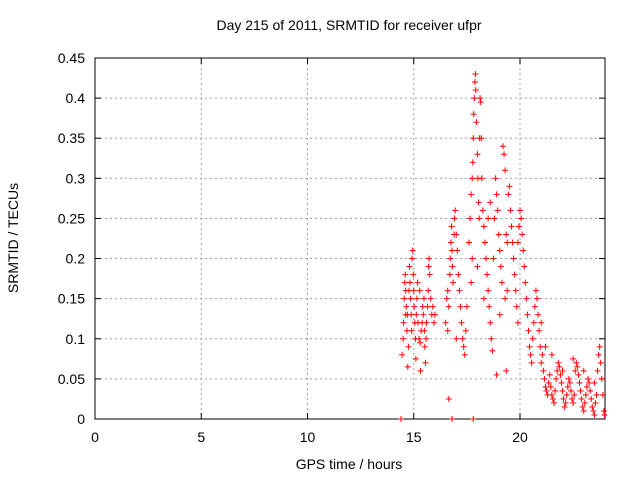 This screenshot has height=480, width=640. I want to click on x-tick-label: 20, so click(520, 437).